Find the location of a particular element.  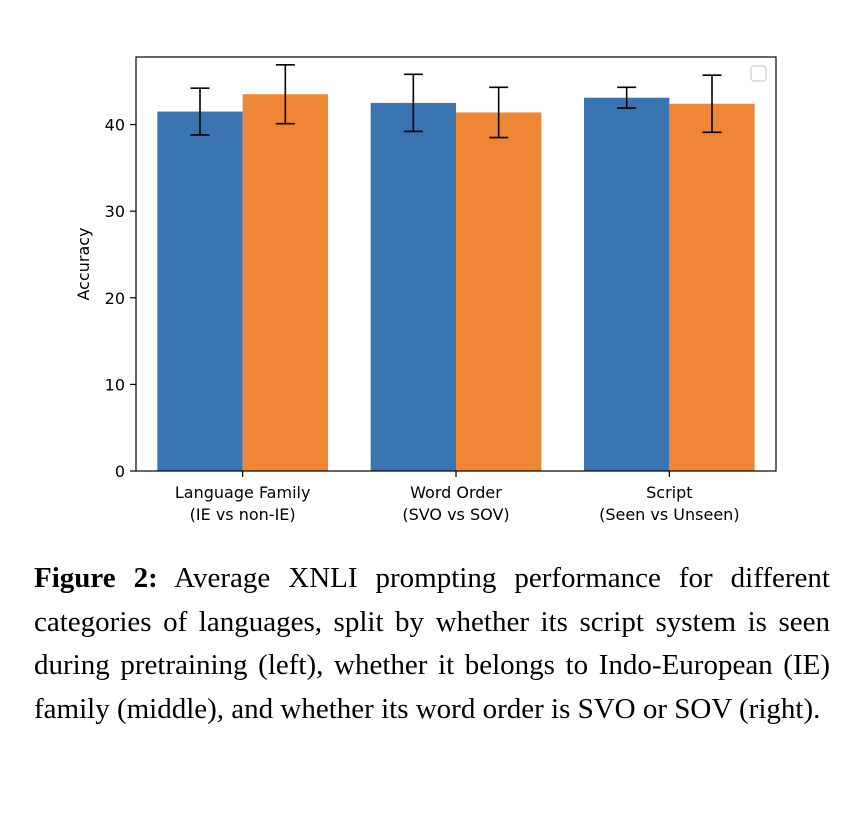

y-tick-label: 0 is located at coordinates (120, 471).